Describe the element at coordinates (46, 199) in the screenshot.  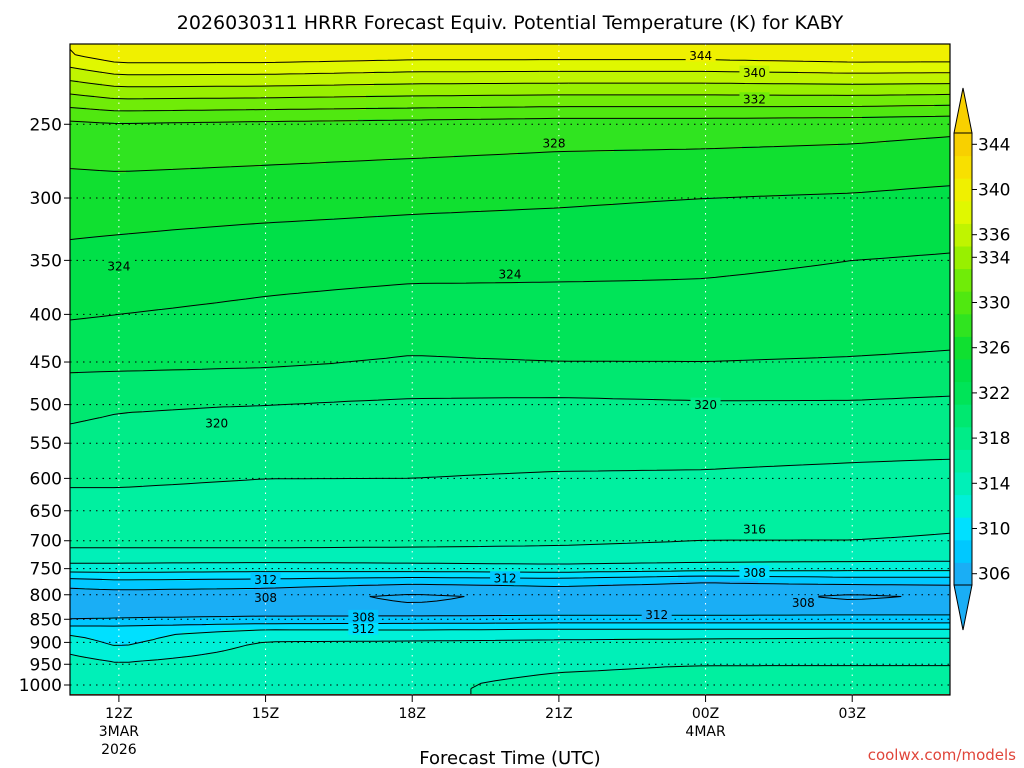
I see `y-tick-label: 300` at that location.